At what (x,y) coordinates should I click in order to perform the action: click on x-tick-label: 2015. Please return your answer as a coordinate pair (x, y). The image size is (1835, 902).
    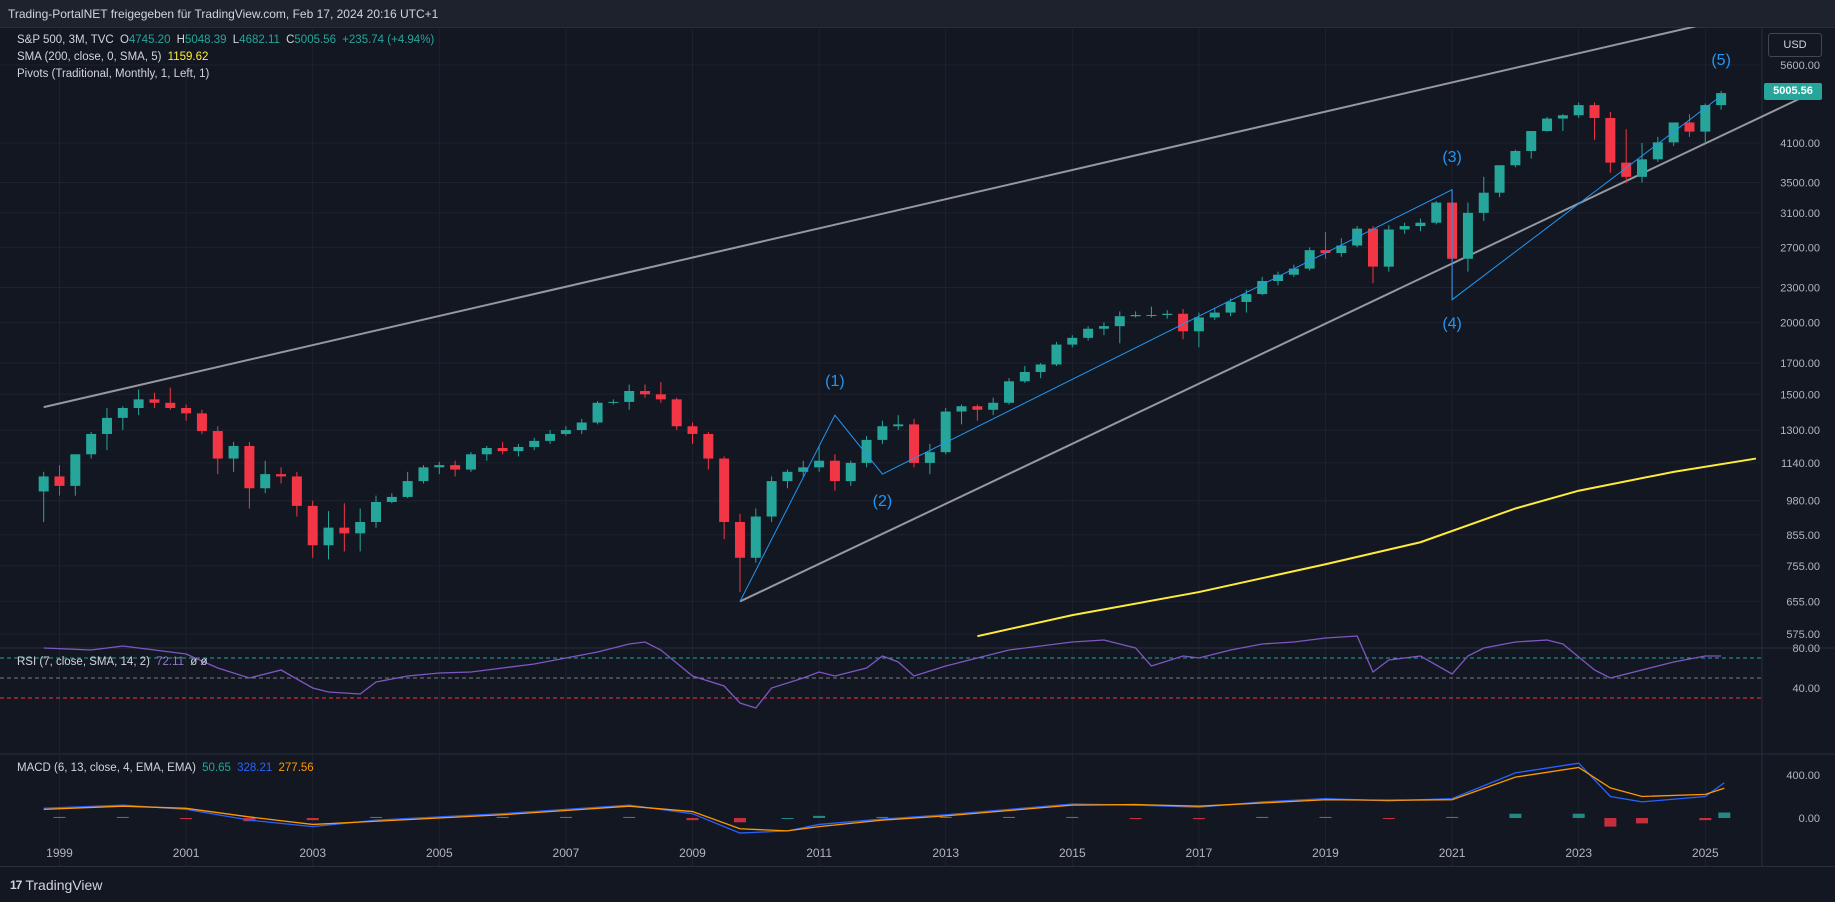
    Looking at the image, I should click on (1072, 853).